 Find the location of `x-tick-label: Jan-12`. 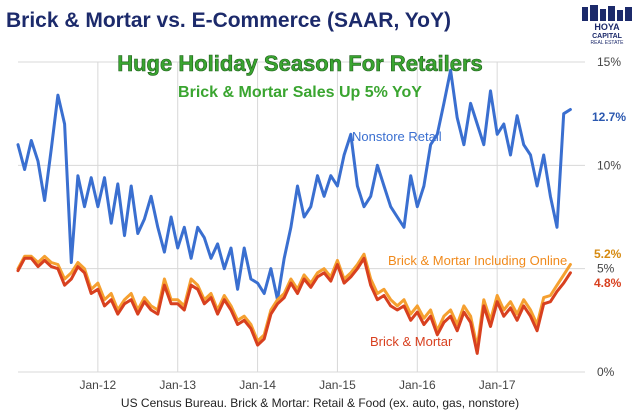

x-tick-label: Jan-12 is located at coordinates (98, 385).